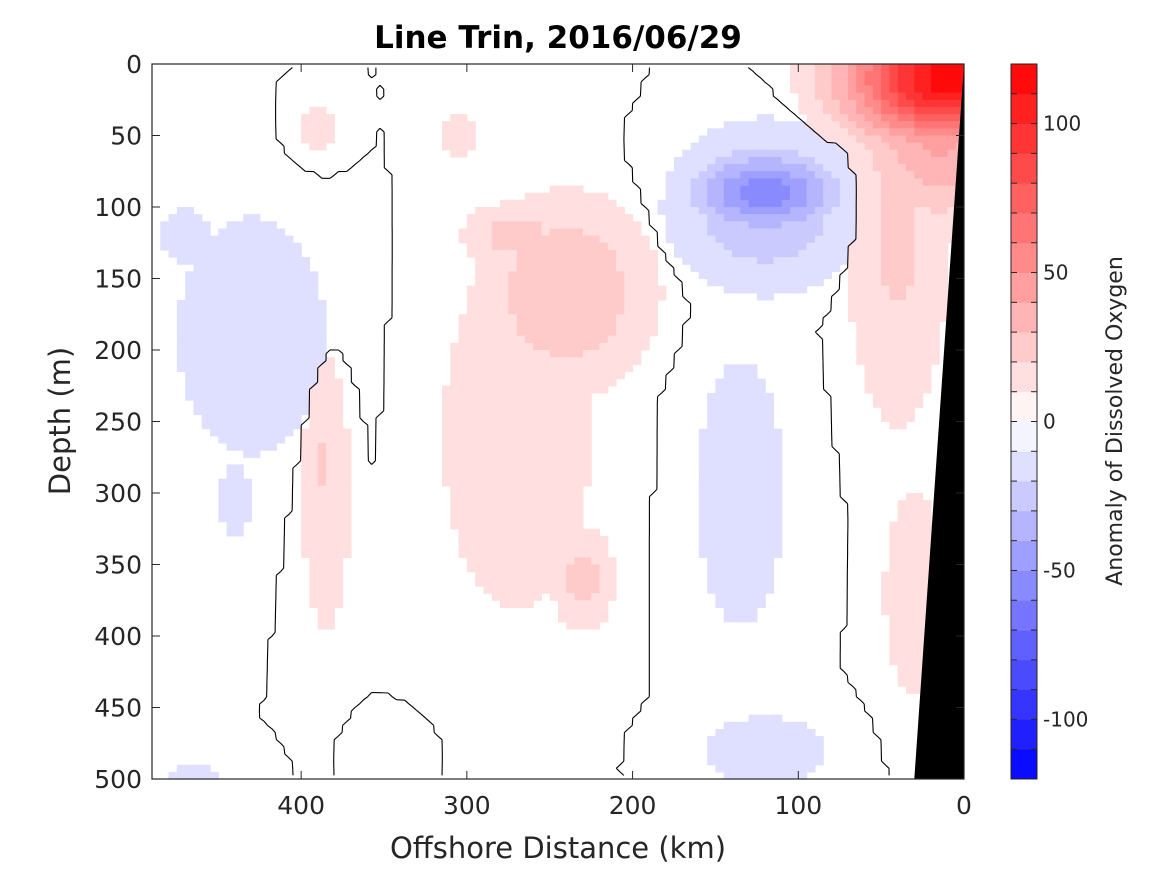  What do you see at coordinates (118, 350) in the screenshot?
I see `y-tick-label: 200` at bounding box center [118, 350].